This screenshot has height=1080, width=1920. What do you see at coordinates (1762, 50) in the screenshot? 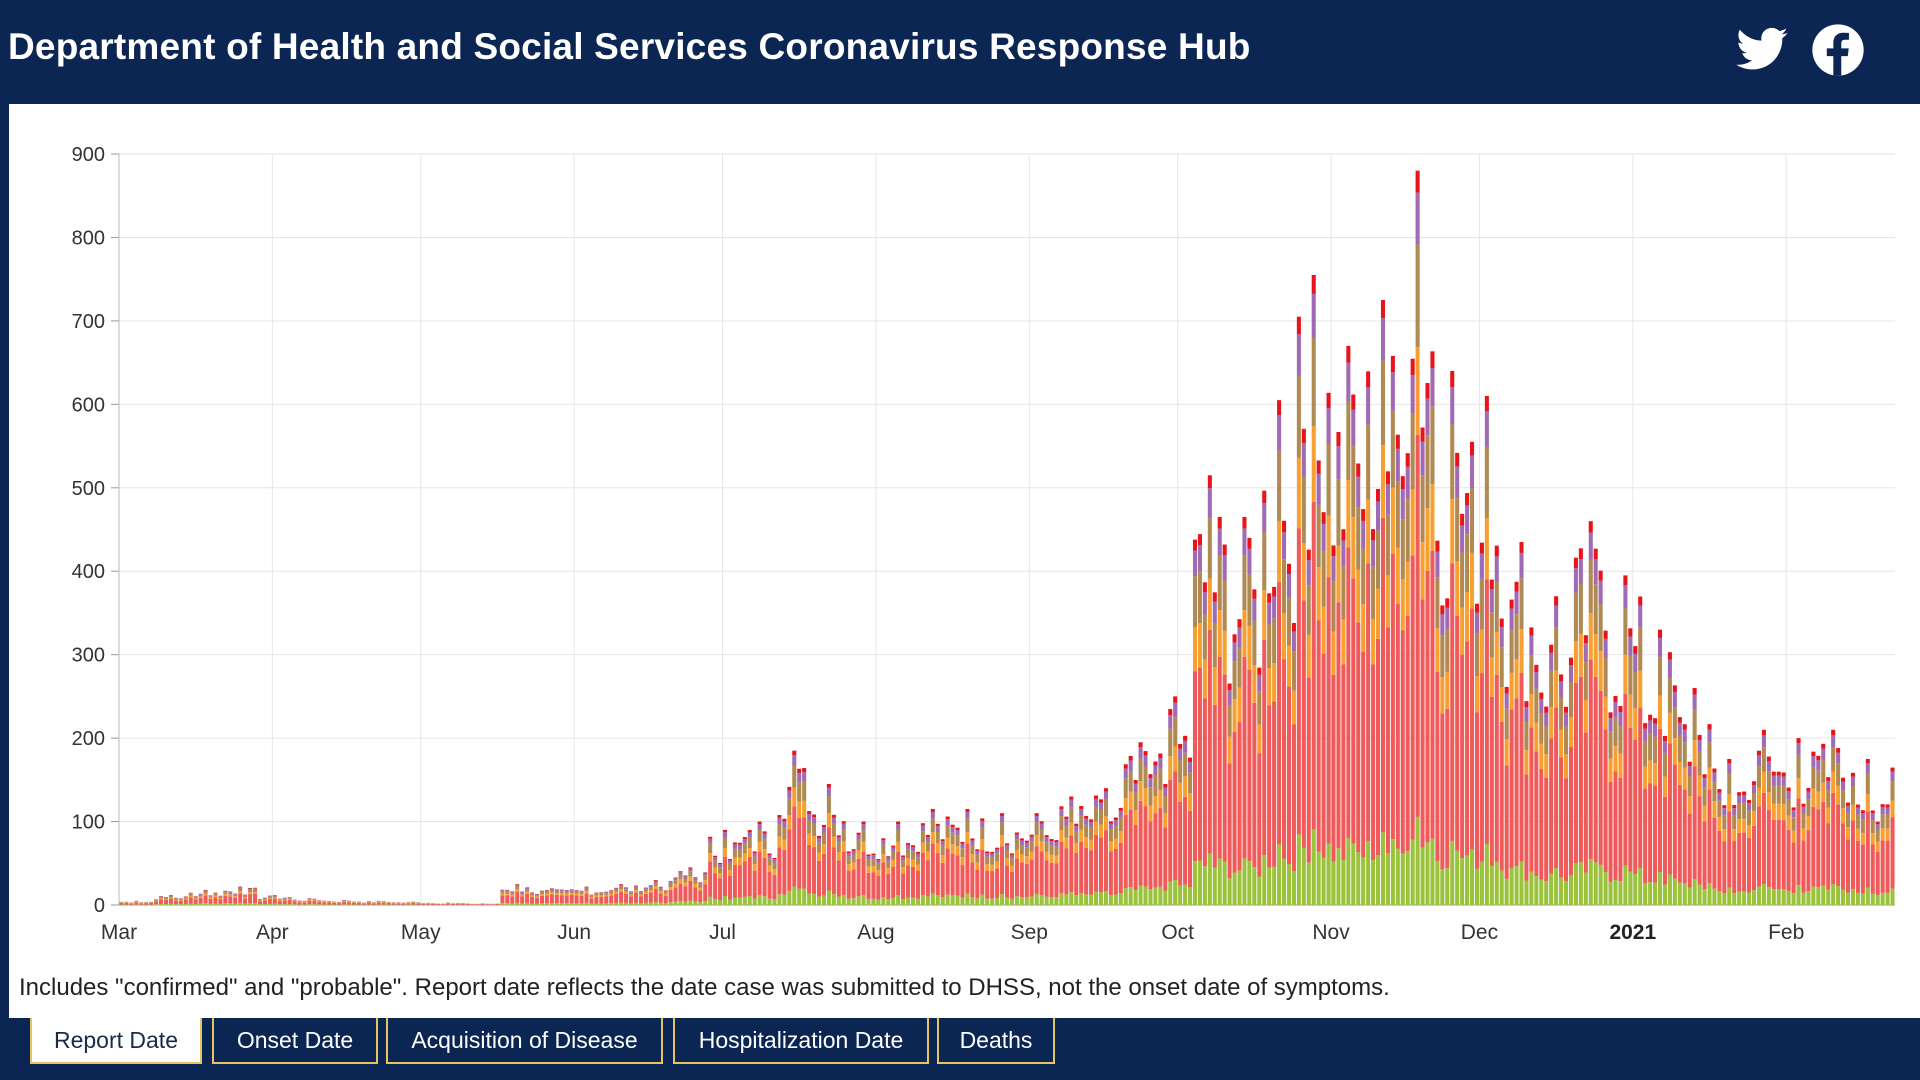
I see `twitter-icon` at bounding box center [1762, 50].